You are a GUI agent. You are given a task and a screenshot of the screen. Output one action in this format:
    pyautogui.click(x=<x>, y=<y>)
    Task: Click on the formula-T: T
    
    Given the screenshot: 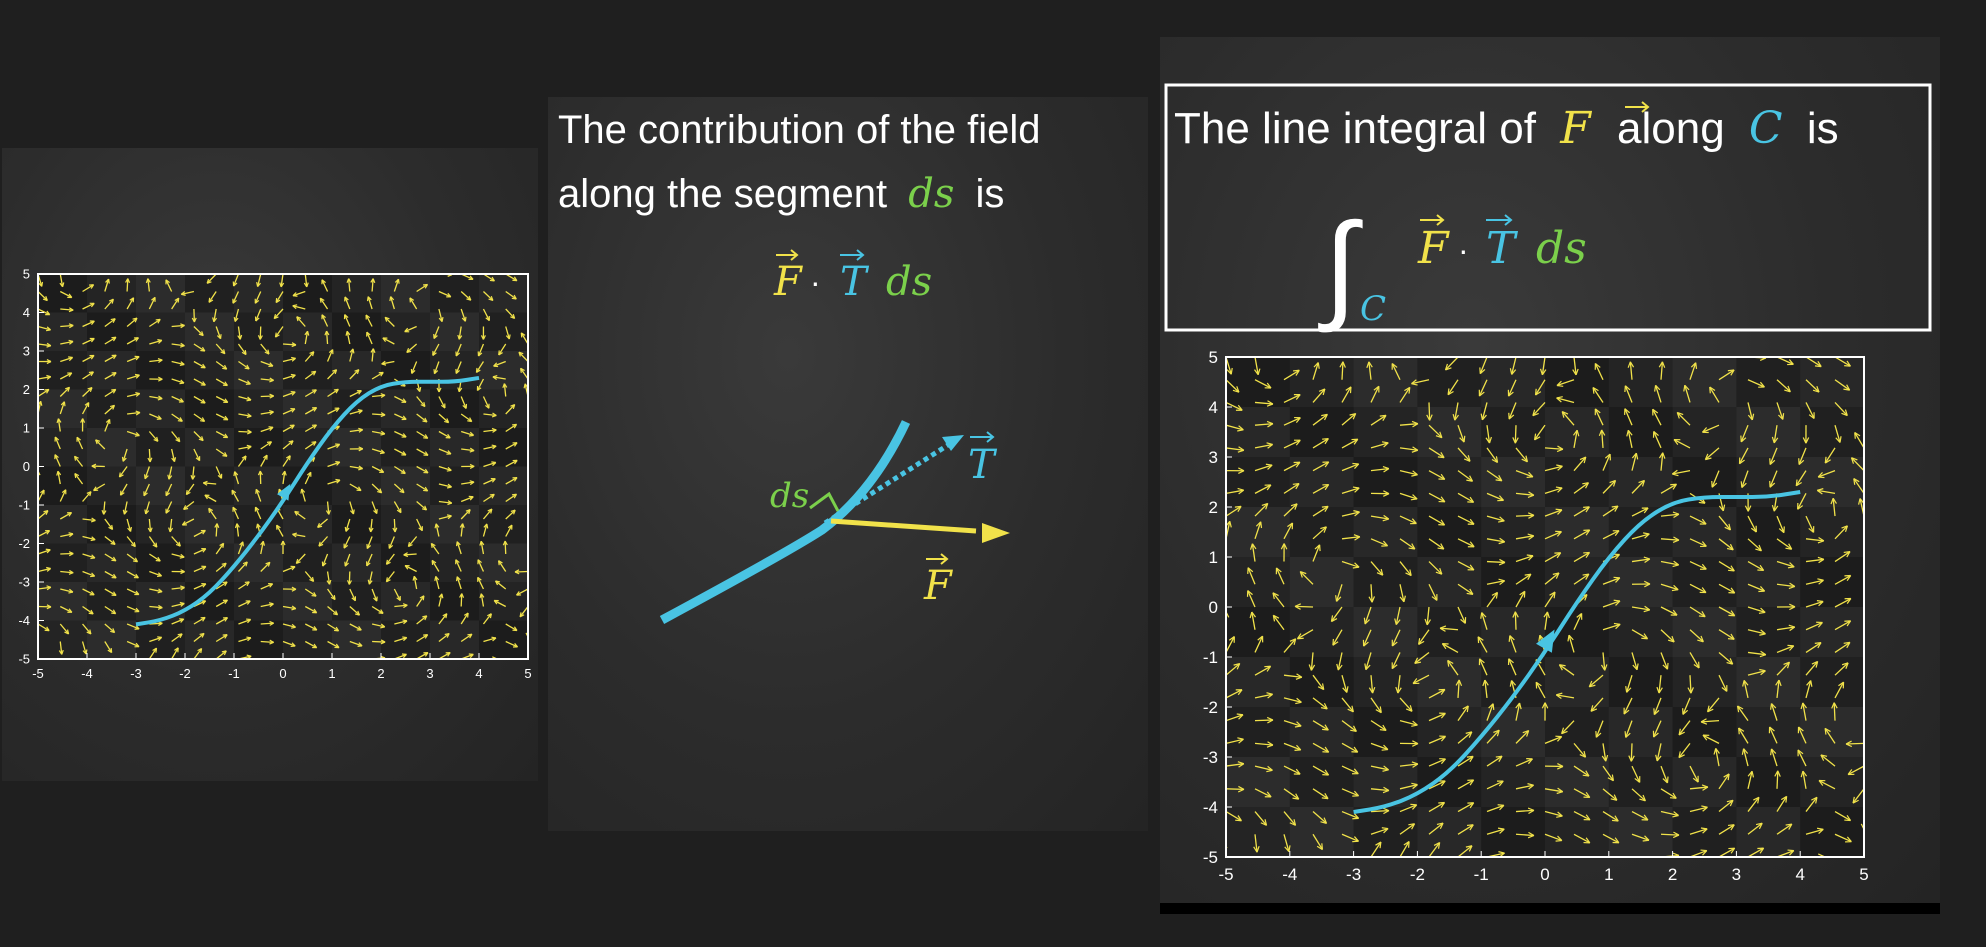 What is the action you would take?
    pyautogui.click(x=855, y=282)
    